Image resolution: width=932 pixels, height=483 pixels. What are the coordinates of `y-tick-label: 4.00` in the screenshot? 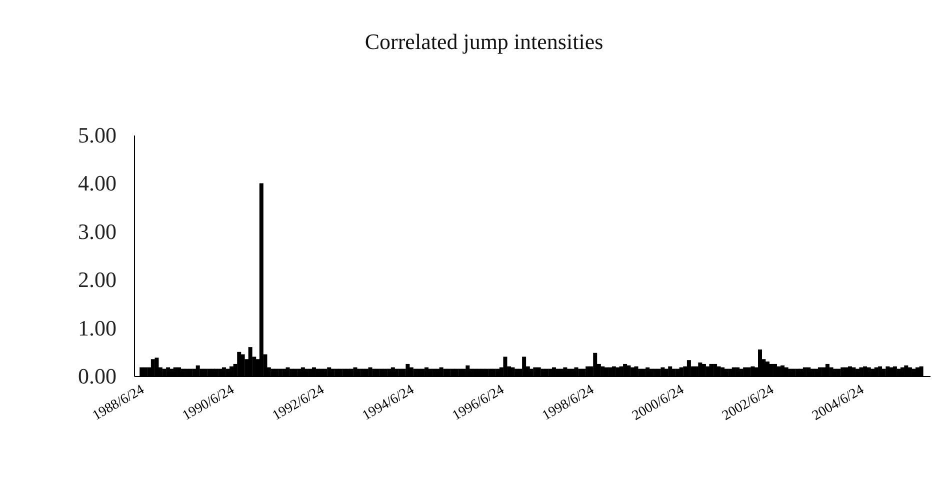 It's located at (97, 183).